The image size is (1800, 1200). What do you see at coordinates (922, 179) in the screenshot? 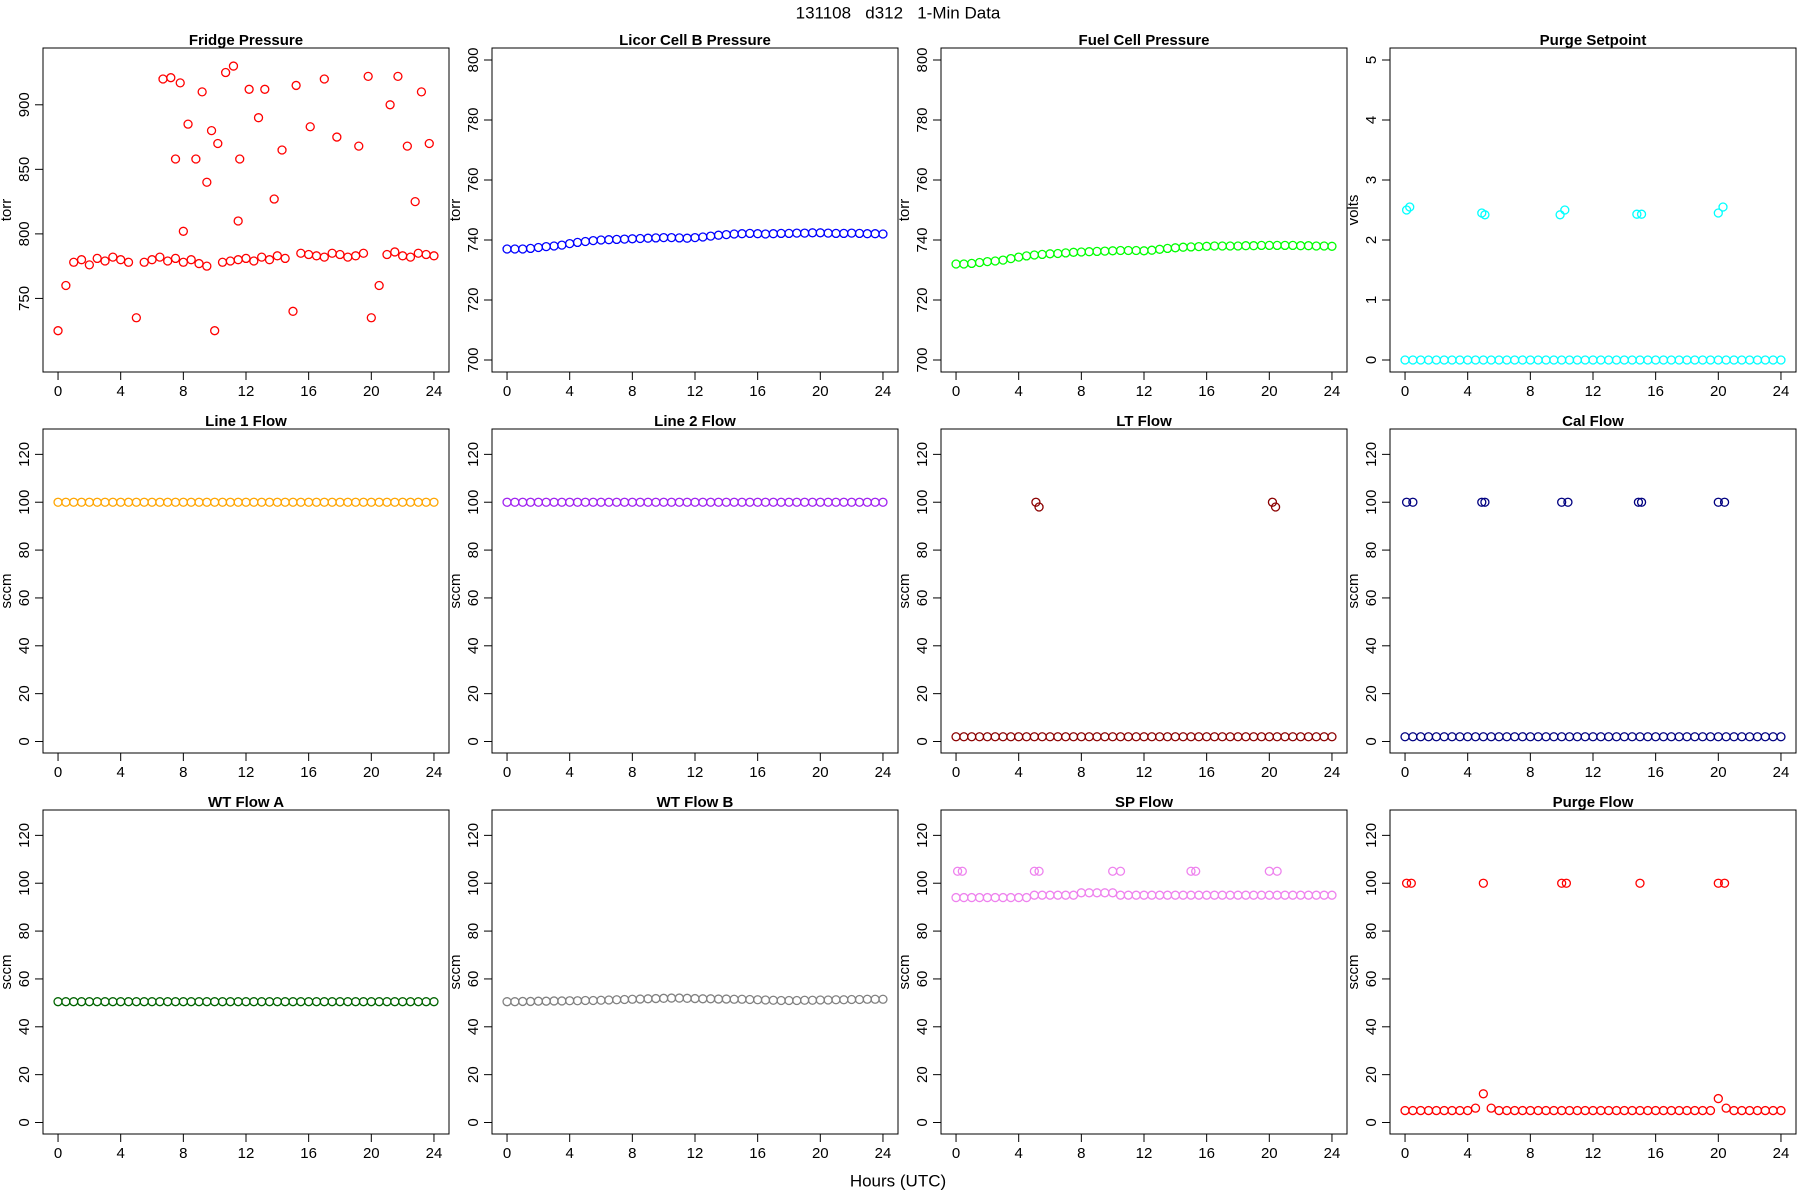
I see `y-tick-label: 760` at bounding box center [922, 179].